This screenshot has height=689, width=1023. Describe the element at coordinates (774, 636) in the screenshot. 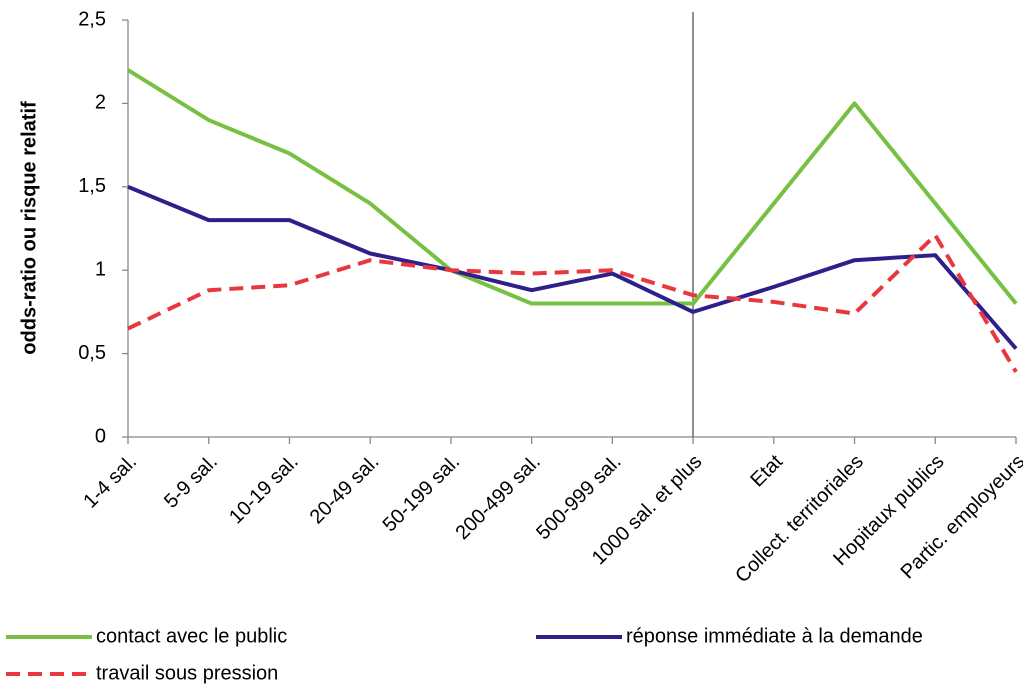

I see `legend-label: réponse immédiate à la demande` at that location.